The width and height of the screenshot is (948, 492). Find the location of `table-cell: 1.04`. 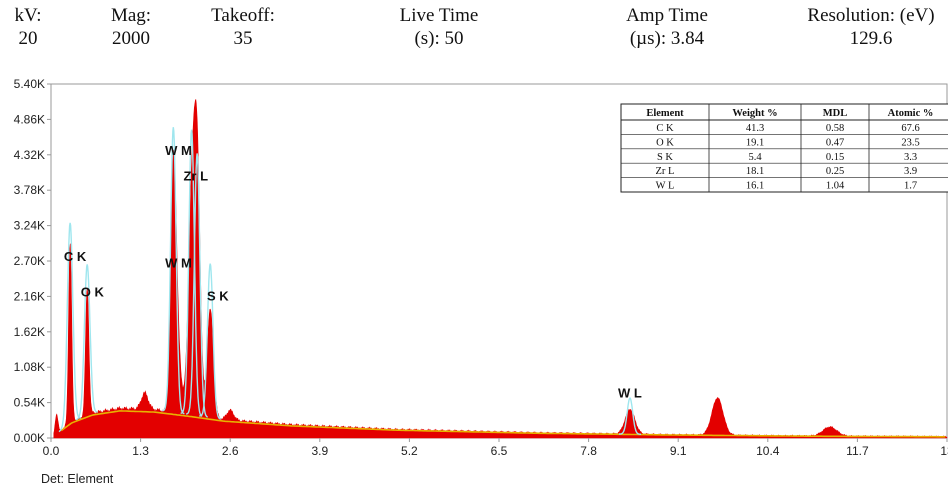

table-cell: 1.04 is located at coordinates (835, 186).